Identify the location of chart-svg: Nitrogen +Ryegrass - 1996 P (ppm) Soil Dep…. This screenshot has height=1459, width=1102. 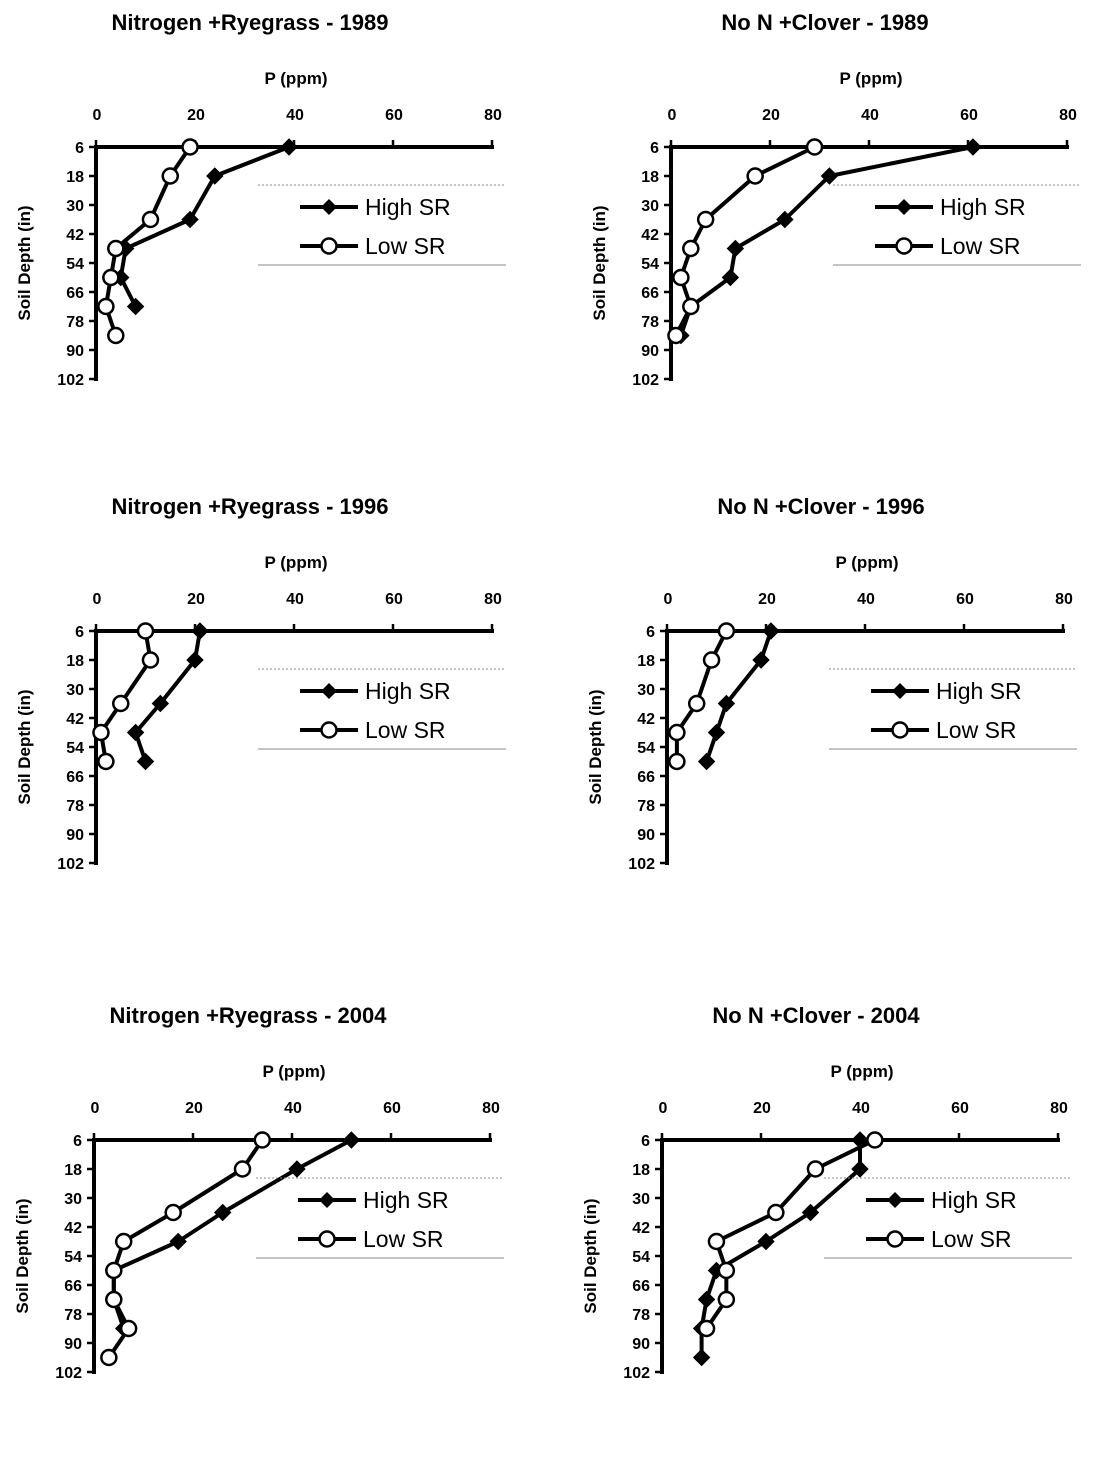
(260, 683).